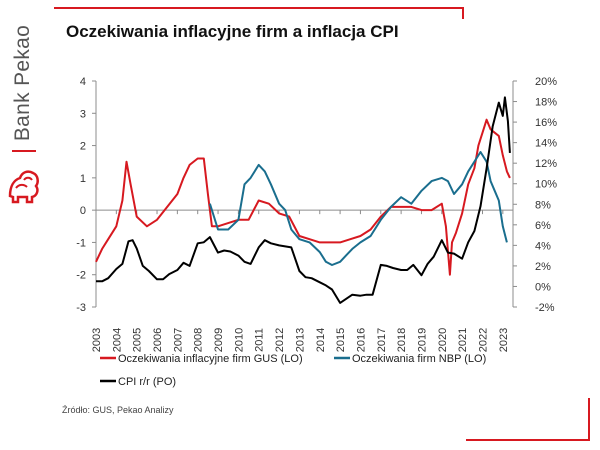 This screenshot has width=600, height=450. I want to click on x-tick-label: 2006, so click(158, 340).